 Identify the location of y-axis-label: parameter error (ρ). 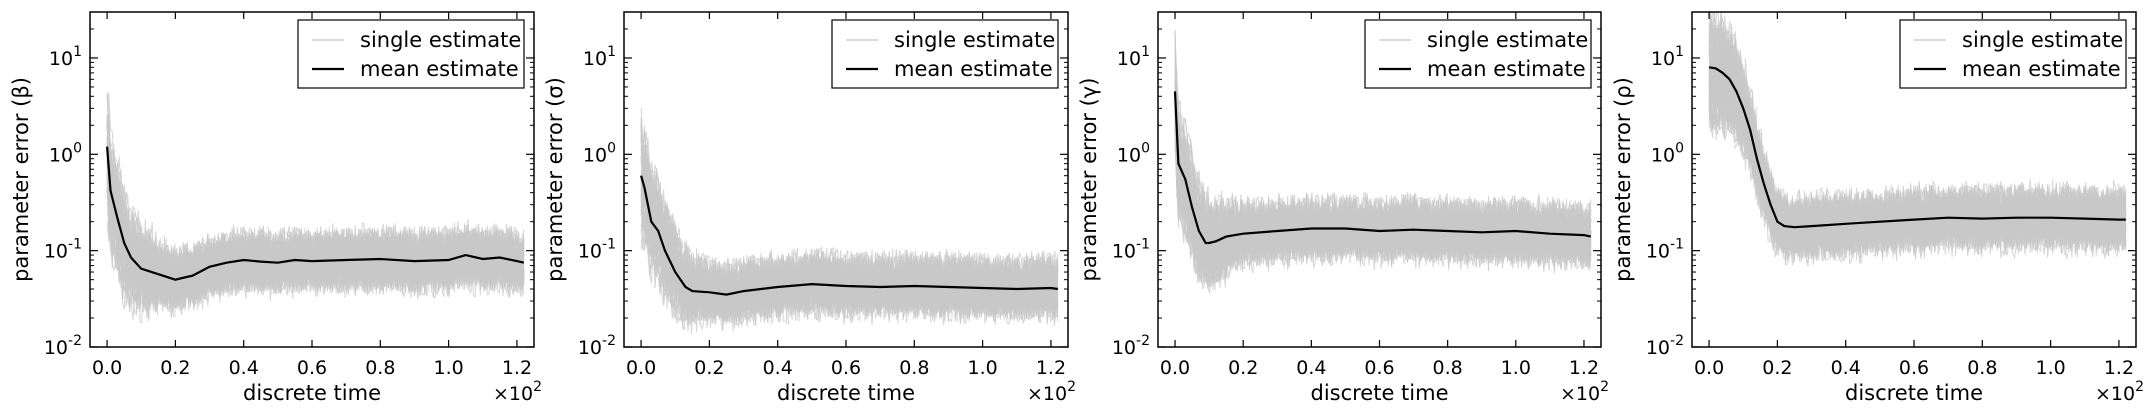
(1623, 179).